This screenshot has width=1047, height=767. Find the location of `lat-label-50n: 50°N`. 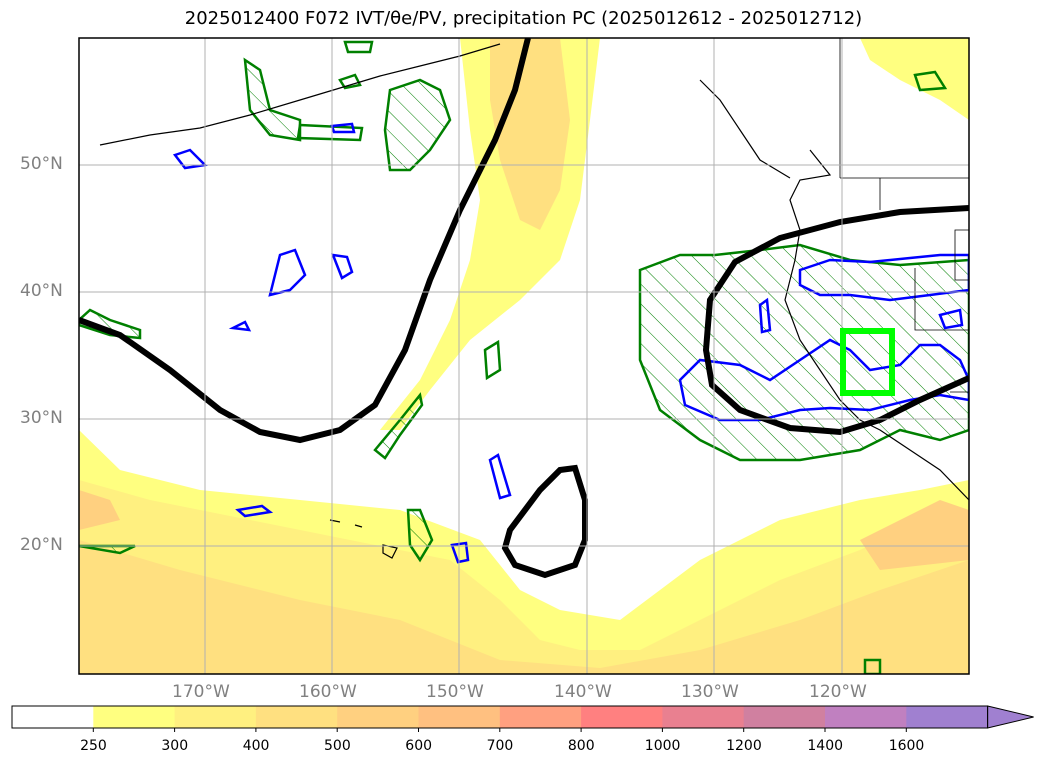

lat-label-50n: 50°N is located at coordinates (41, 164).